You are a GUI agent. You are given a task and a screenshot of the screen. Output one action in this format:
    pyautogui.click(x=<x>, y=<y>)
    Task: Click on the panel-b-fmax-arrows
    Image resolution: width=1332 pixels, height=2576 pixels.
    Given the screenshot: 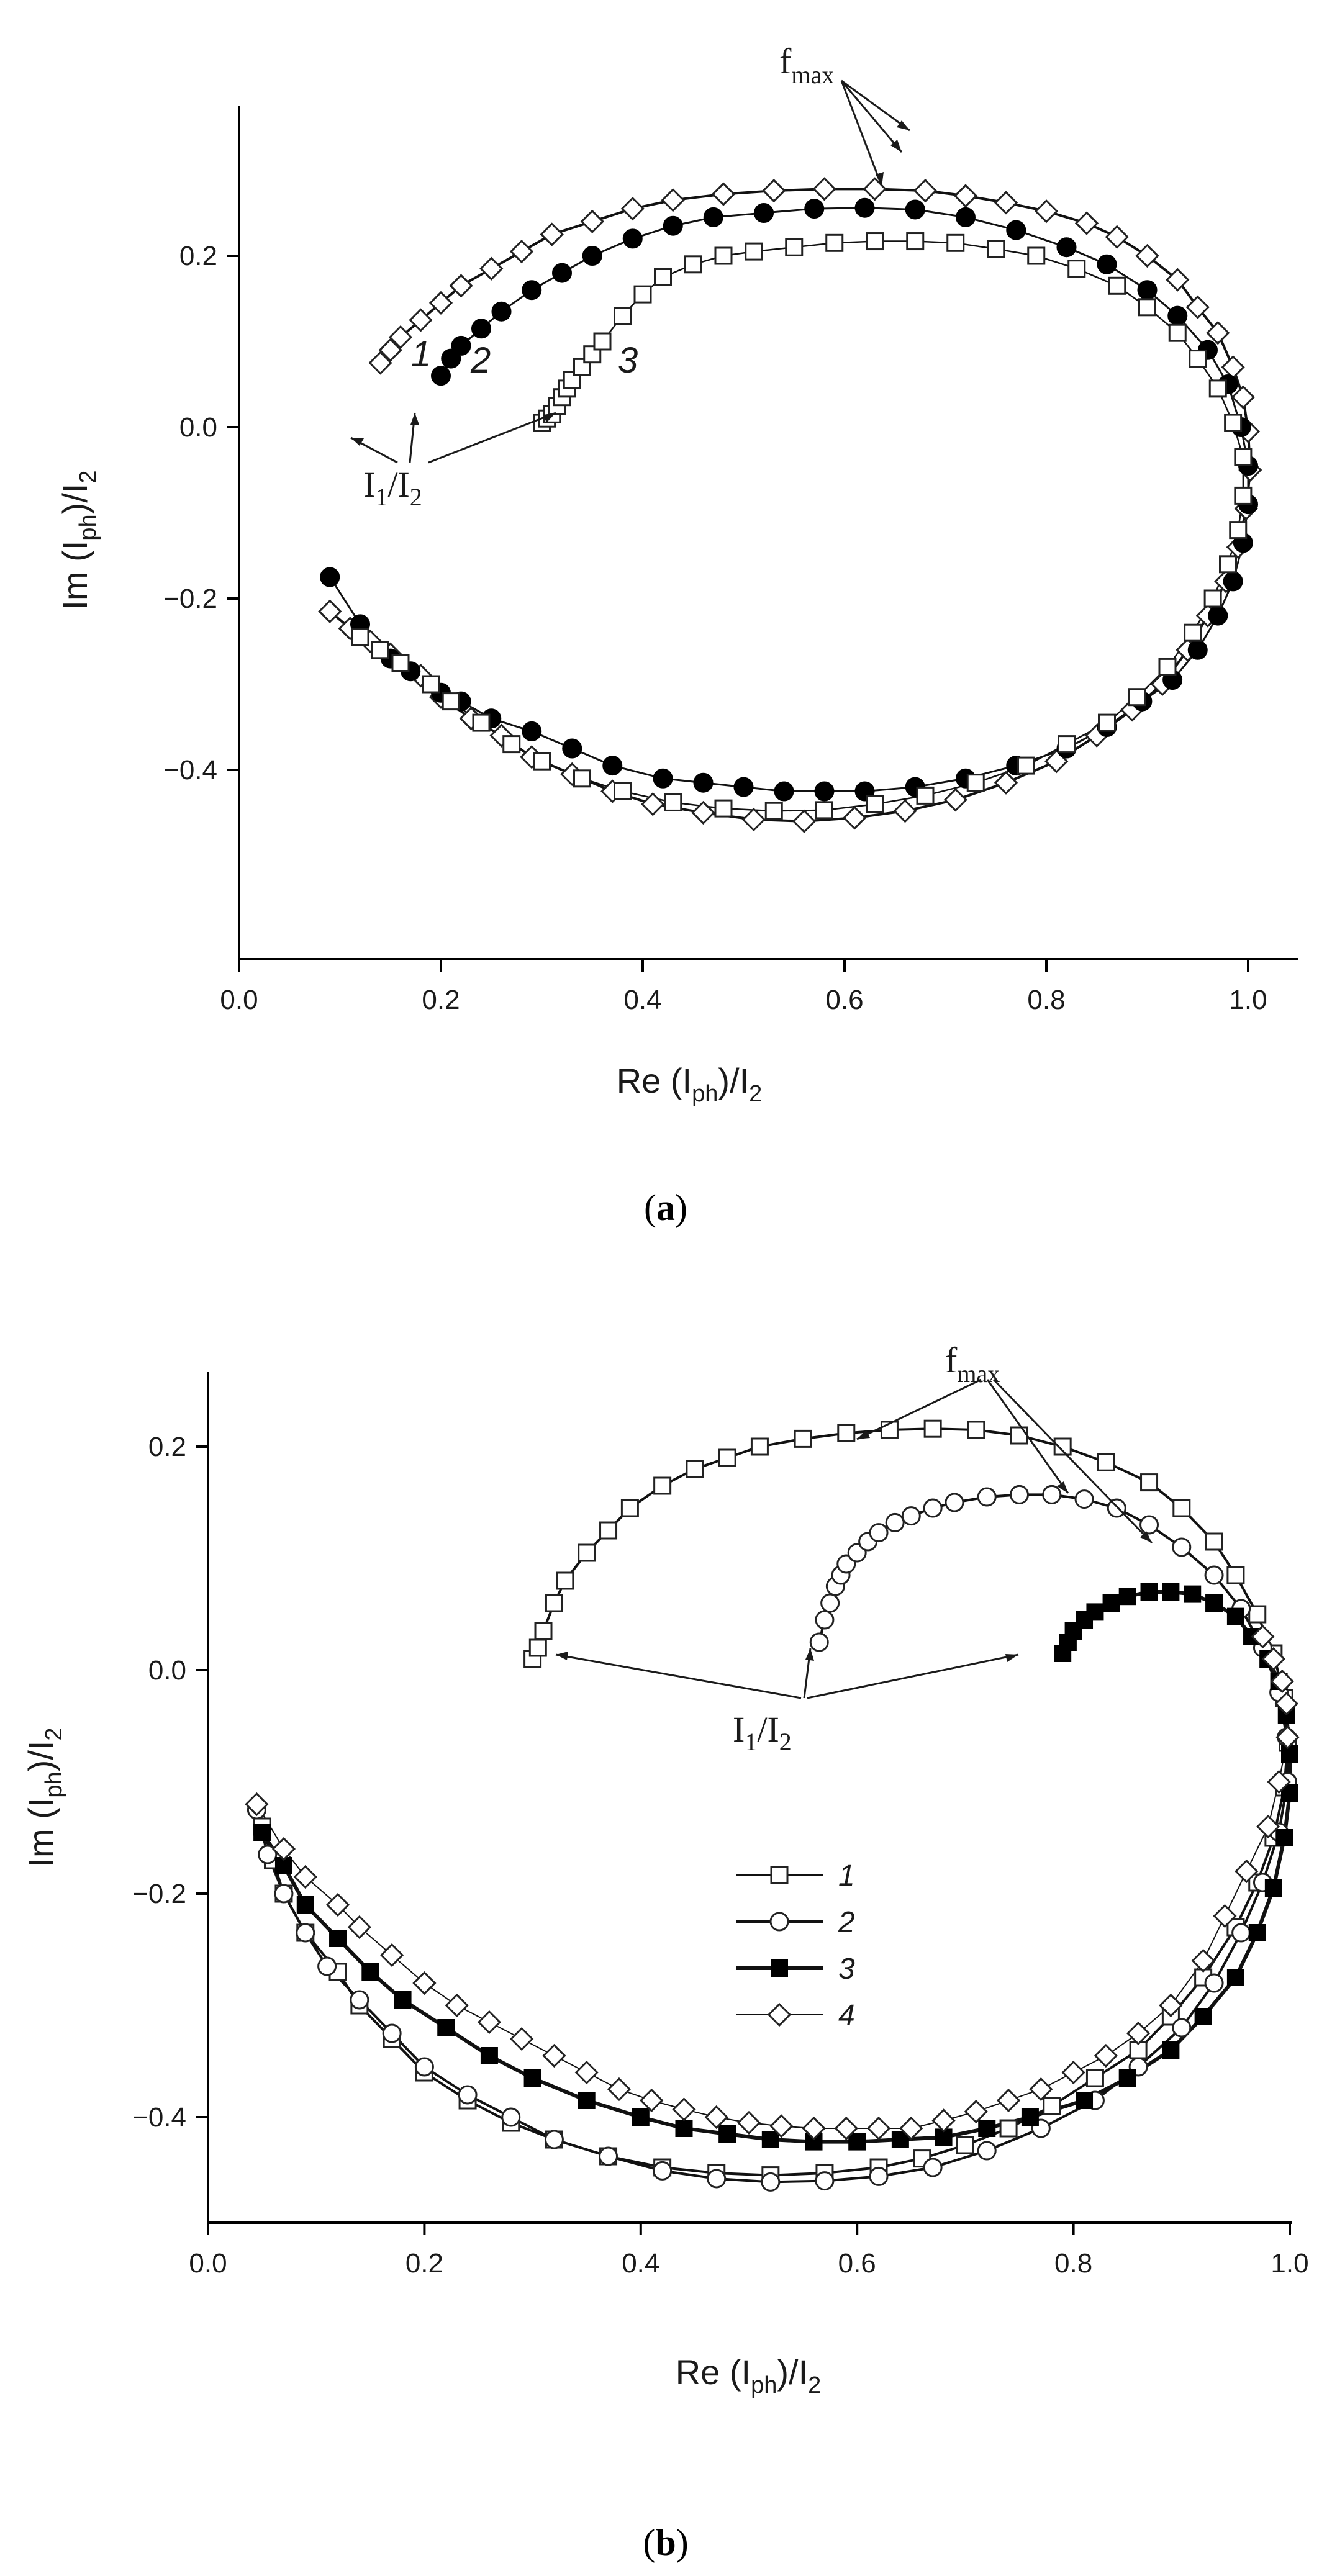 What is the action you would take?
    pyautogui.click(x=1005, y=1461)
    